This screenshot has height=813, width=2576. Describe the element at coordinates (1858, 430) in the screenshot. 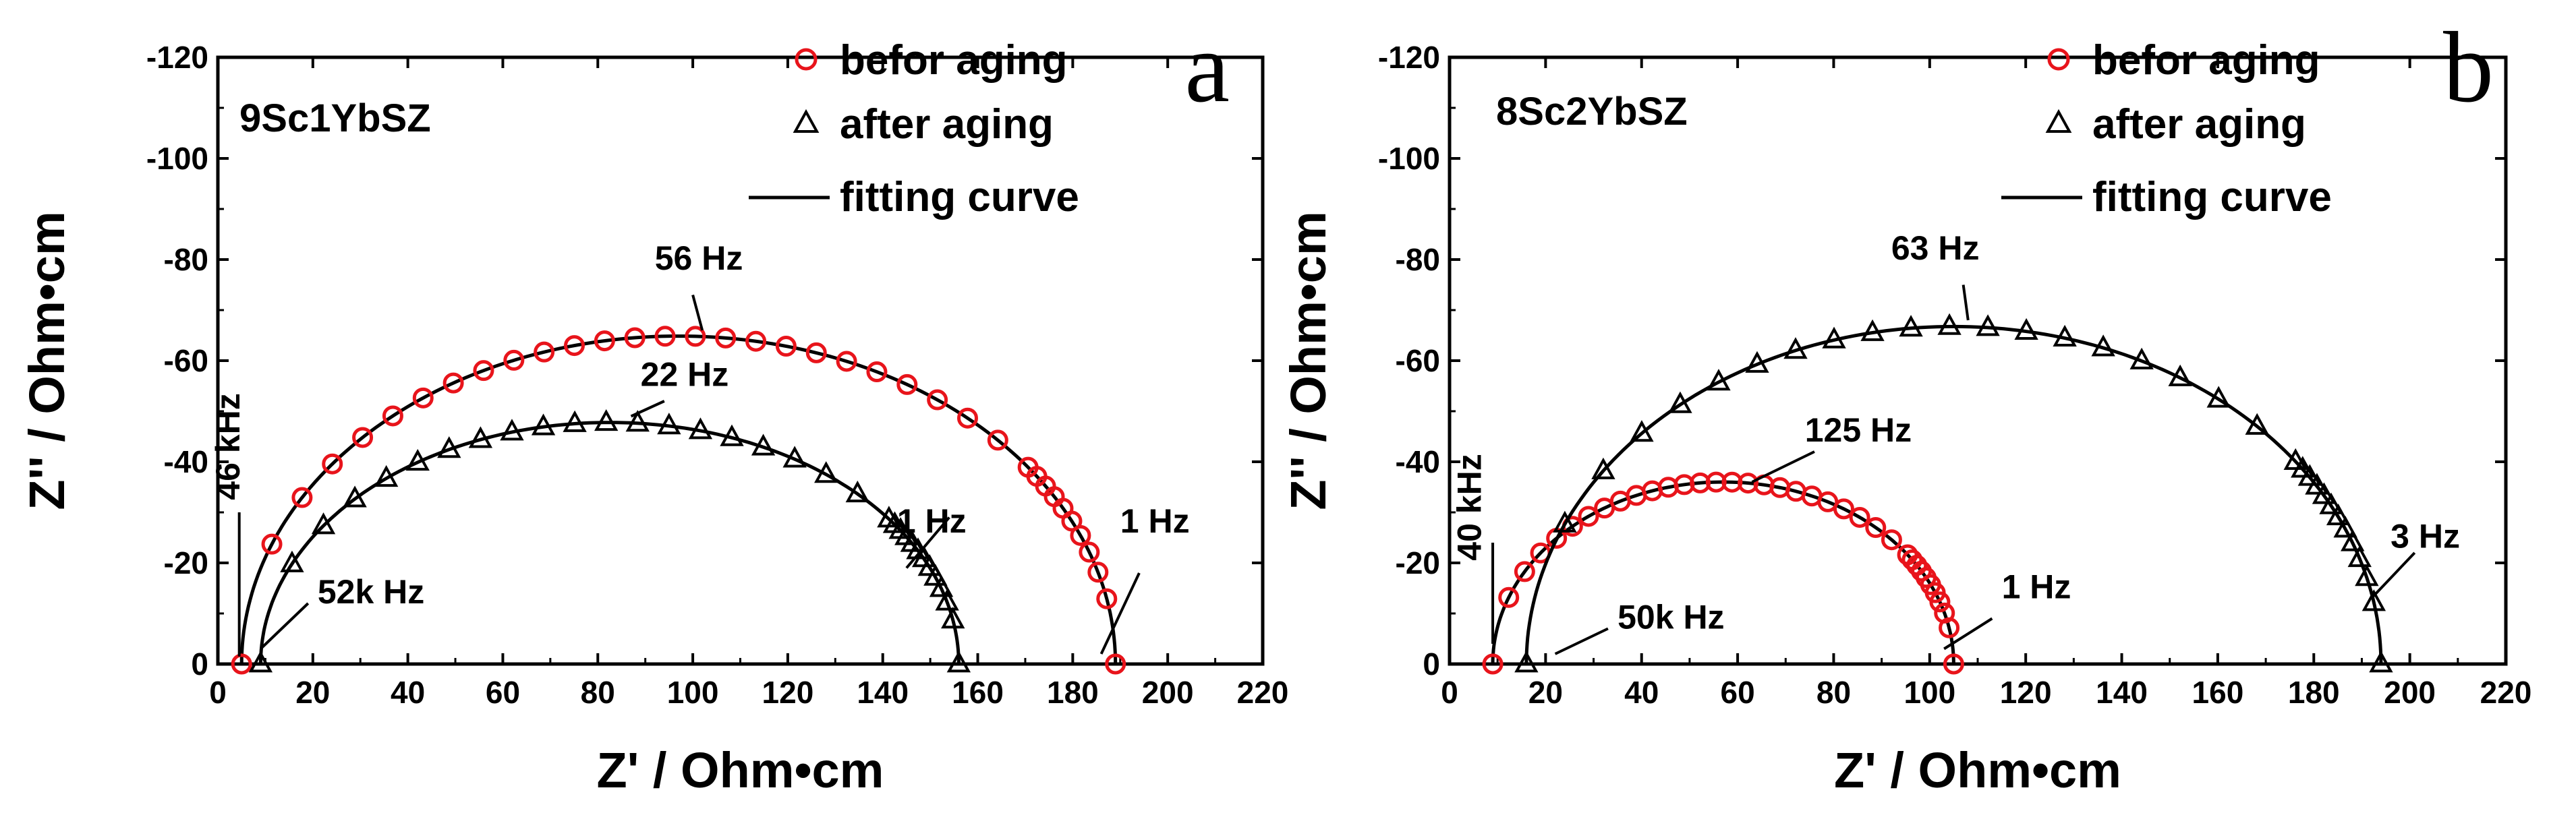

I see `annotation-label: 125 Hz` at that location.